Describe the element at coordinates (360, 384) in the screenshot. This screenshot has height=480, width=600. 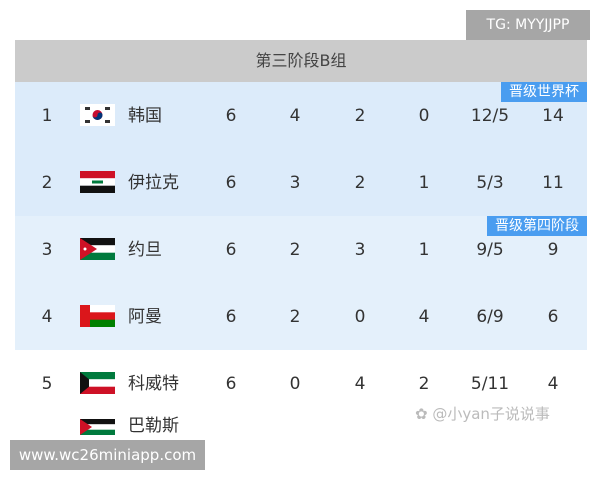
I see `cell-d: 4` at that location.